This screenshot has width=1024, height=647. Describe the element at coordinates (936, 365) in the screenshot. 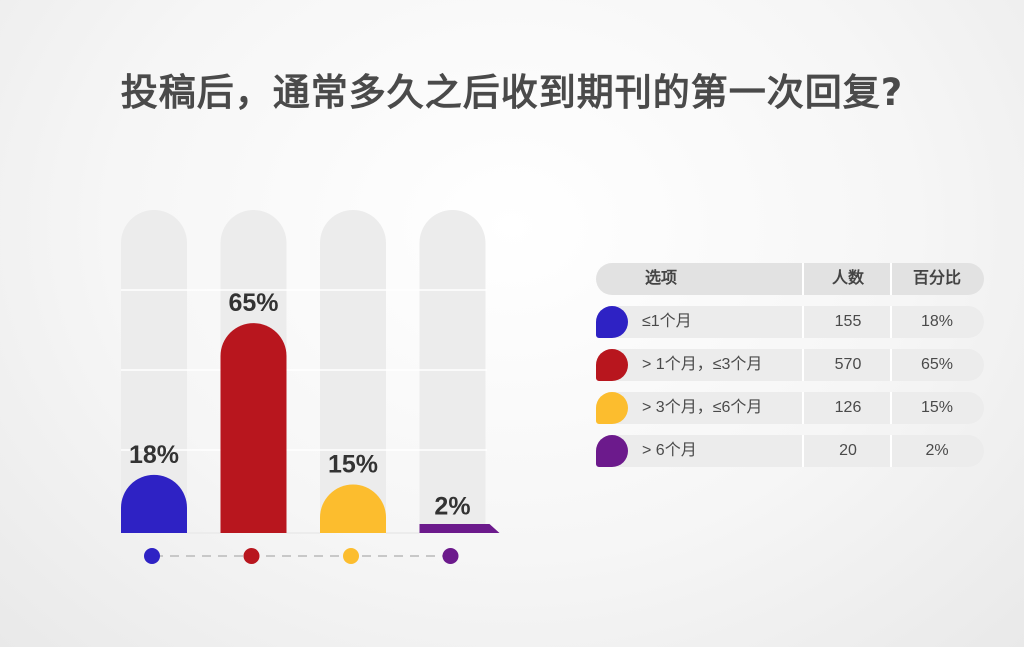

I see `row-percent: 65%` at that location.